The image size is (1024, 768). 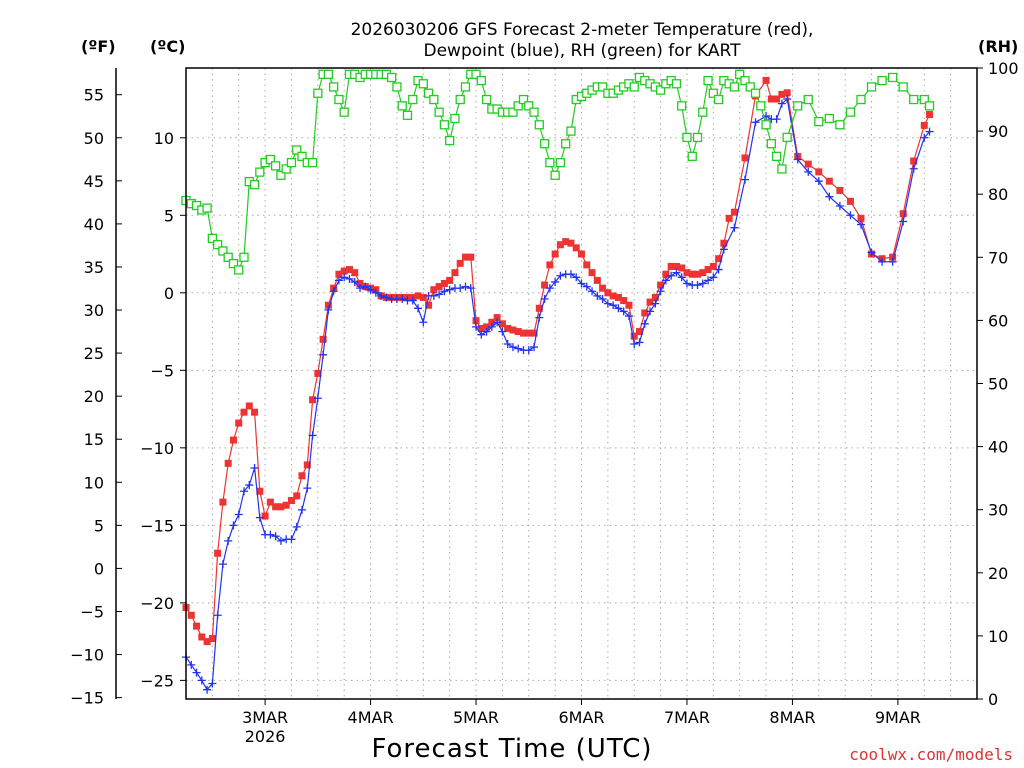 What do you see at coordinates (931, 754) in the screenshot?
I see `source-credit: coolwx.com/models` at bounding box center [931, 754].